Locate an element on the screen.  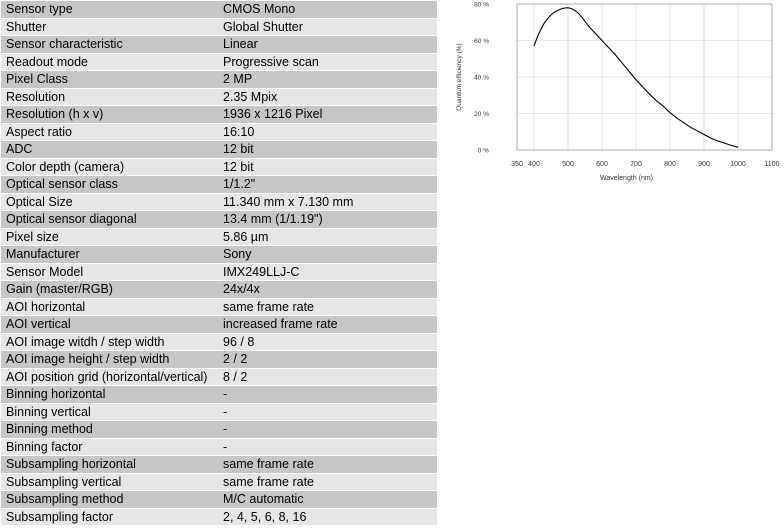
spec-label: Sensor characteristic is located at coordinates (109, 44).